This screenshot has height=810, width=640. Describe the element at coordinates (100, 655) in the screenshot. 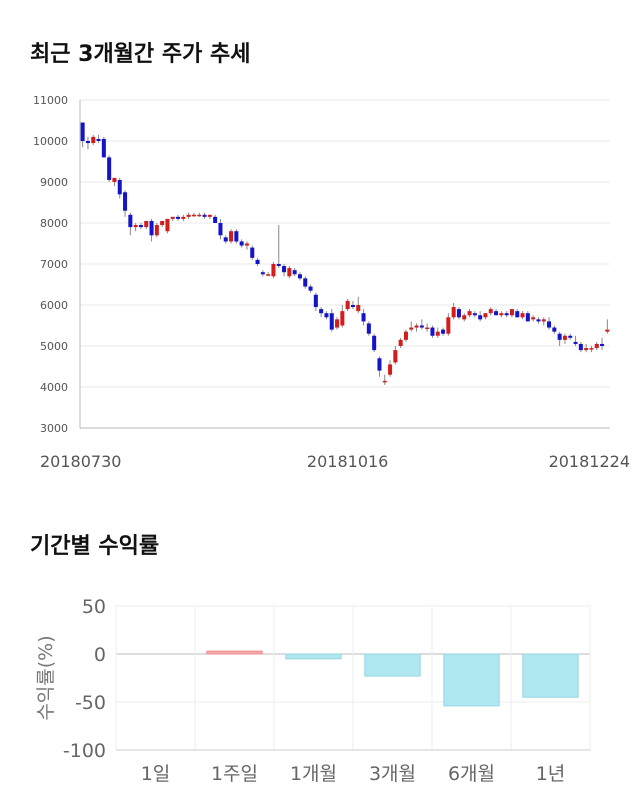

I see `y-tick-label: 0` at that location.